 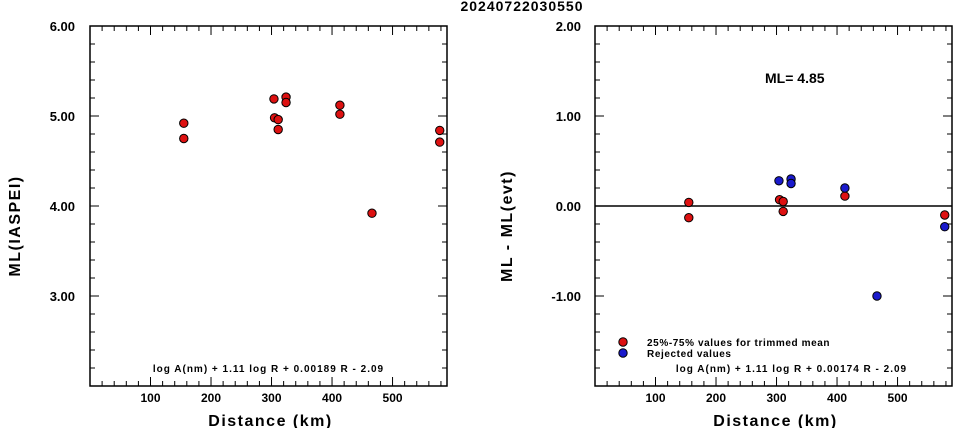 What do you see at coordinates (62, 206) in the screenshot?
I see `y-tick-label: 4.00` at bounding box center [62, 206].